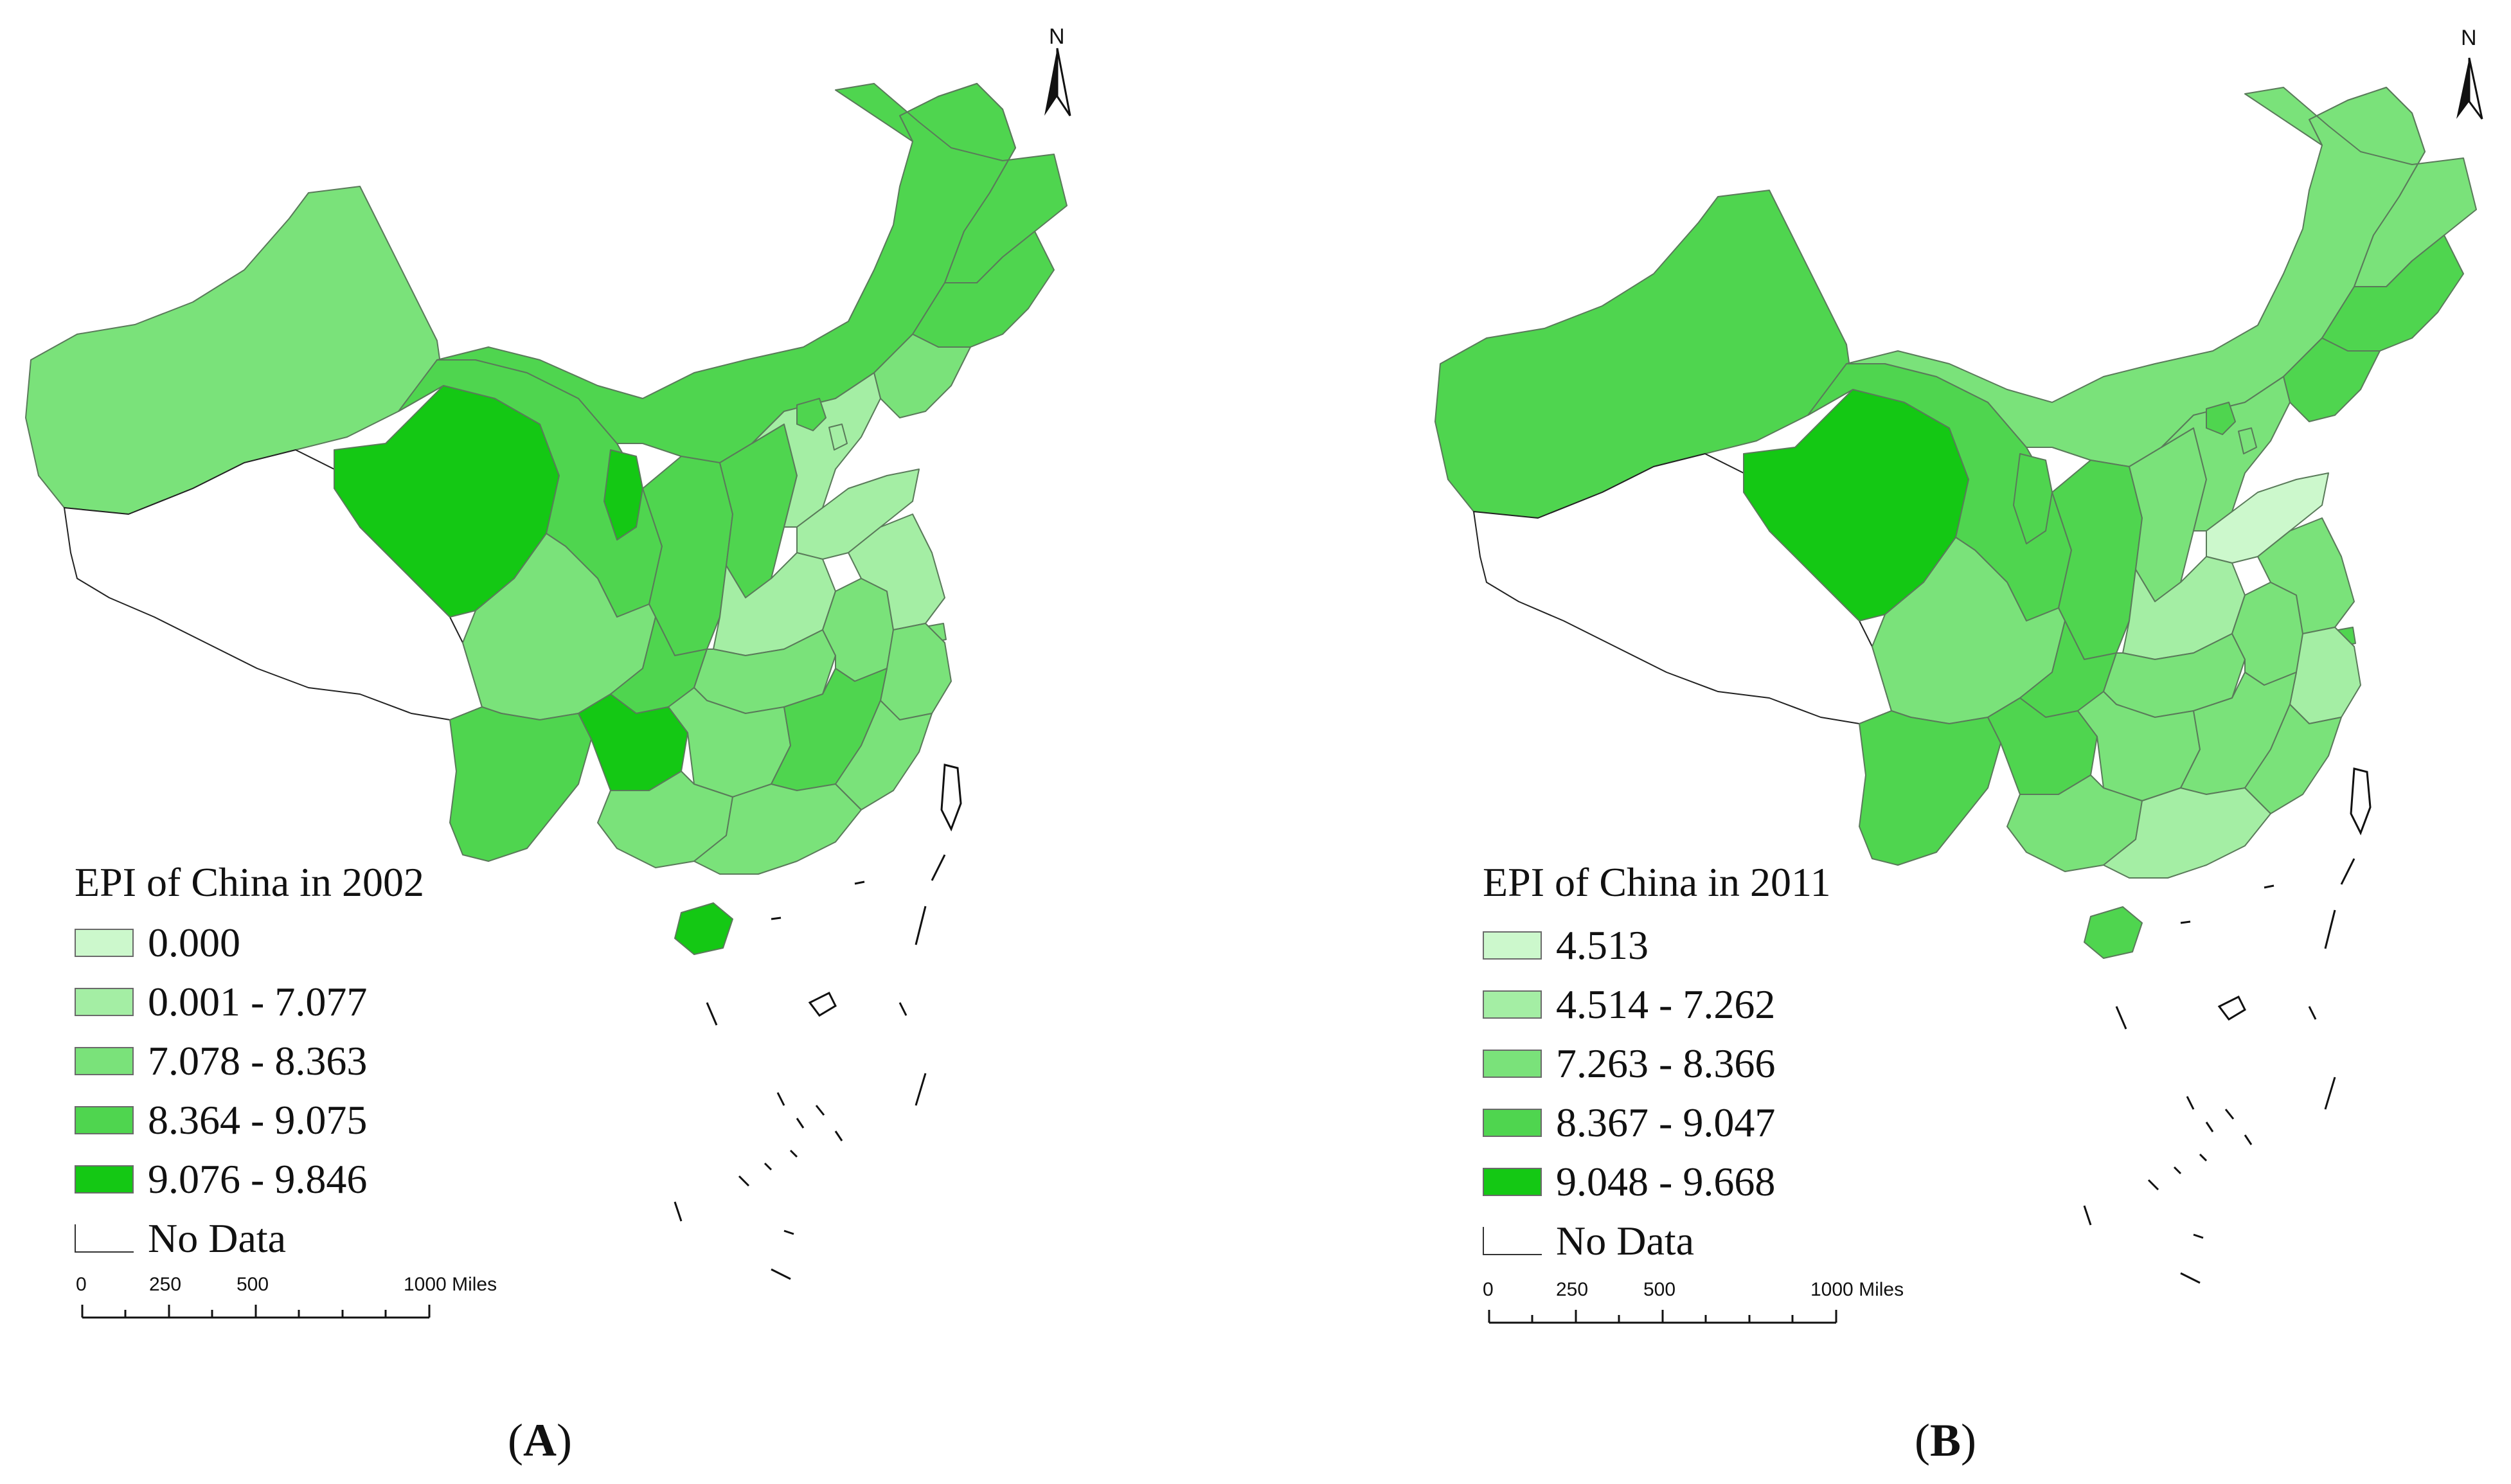 The image size is (2511, 1484). Describe the element at coordinates (2113, 932) in the screenshot. I see `region-hainan` at that location.